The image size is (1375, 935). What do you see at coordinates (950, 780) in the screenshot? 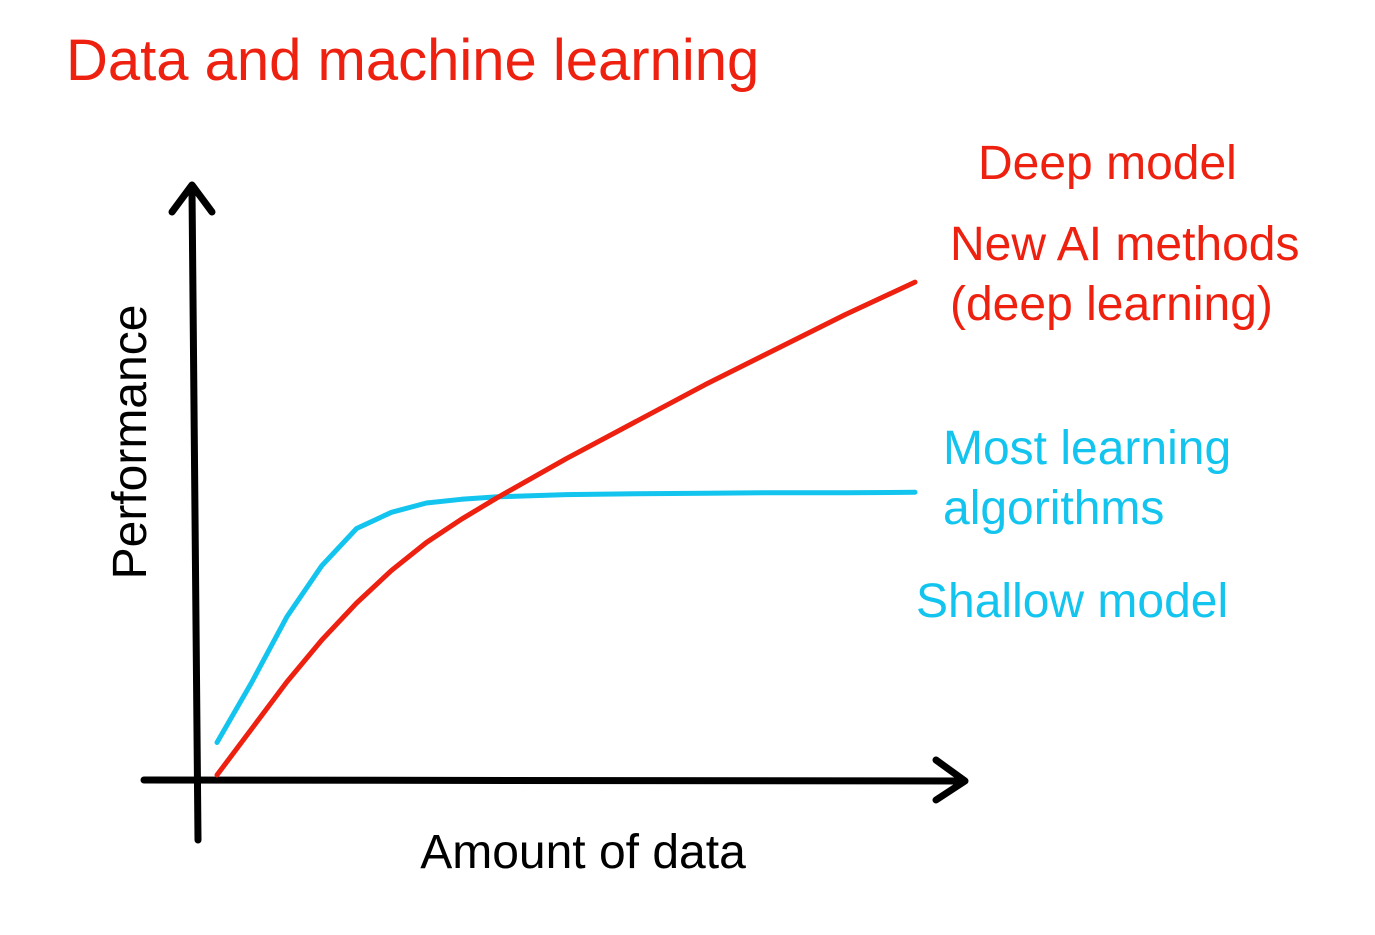
I see `x-axis-arrow` at bounding box center [950, 780].